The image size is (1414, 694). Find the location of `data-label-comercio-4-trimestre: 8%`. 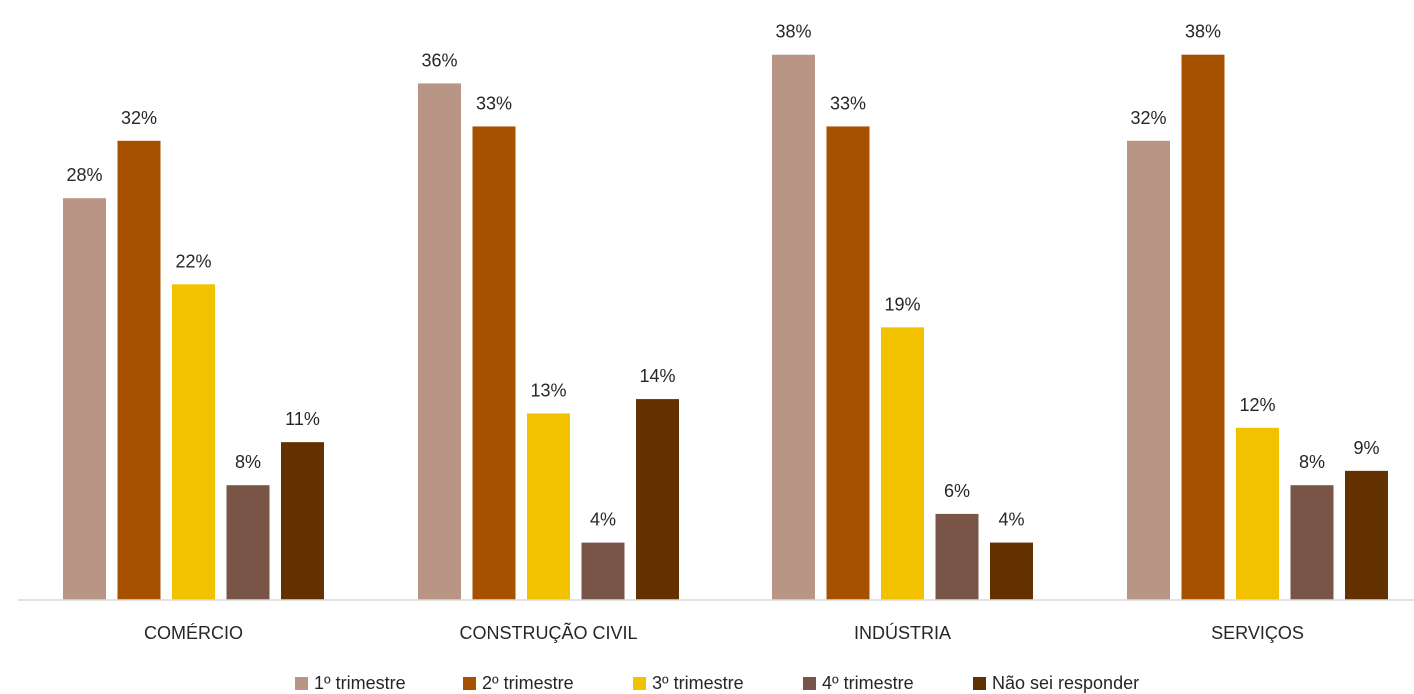

data-label-comercio-4-trimestre: 8% is located at coordinates (248, 462).